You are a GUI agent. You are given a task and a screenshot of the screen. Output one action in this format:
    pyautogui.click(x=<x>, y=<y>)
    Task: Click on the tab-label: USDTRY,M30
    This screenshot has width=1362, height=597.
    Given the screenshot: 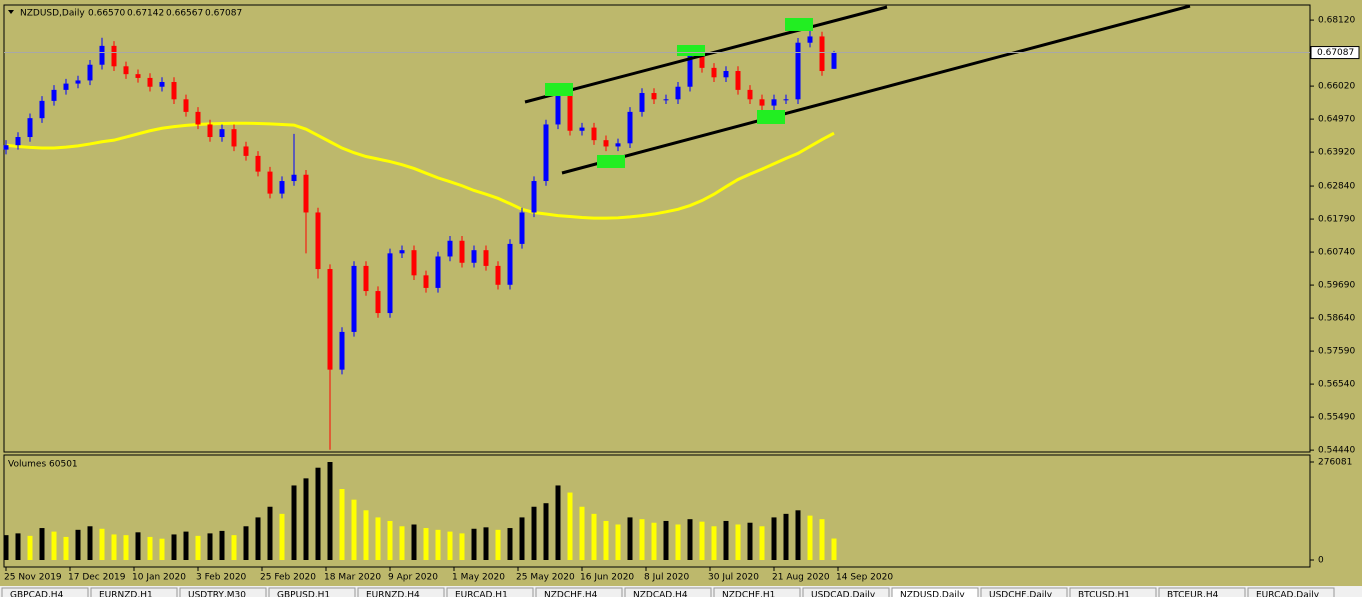 What is the action you would take?
    pyautogui.click(x=217, y=594)
    